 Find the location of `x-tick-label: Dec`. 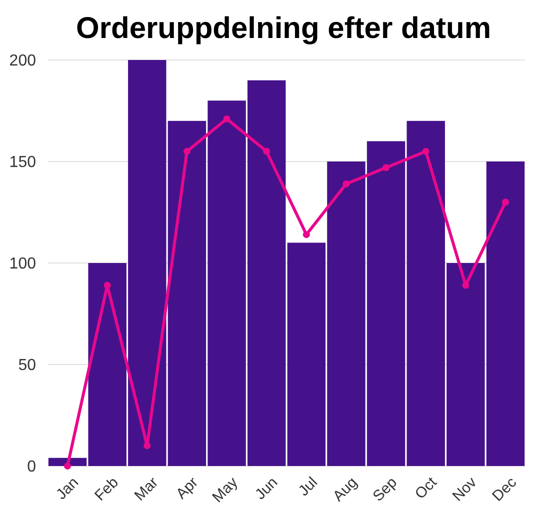

x-tick-label: Dec is located at coordinates (504, 489).